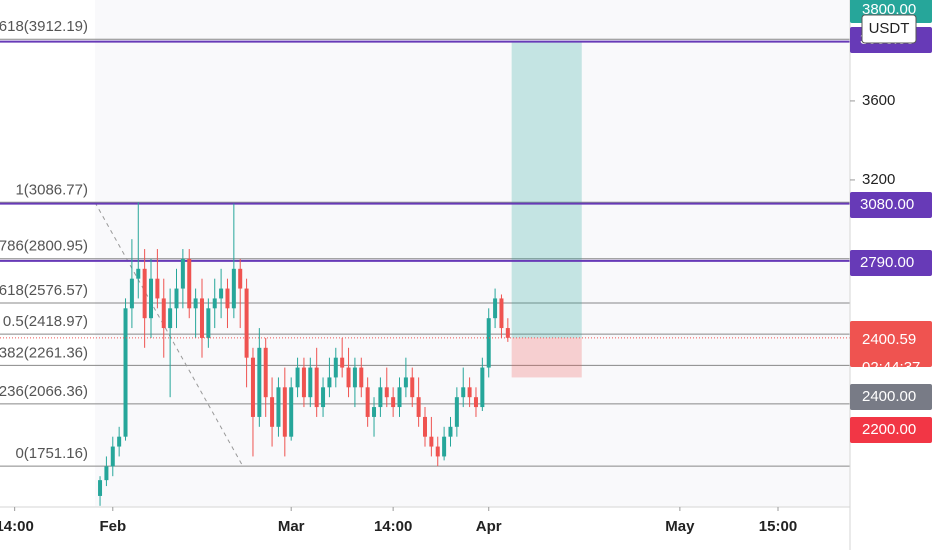 This screenshot has width=932, height=550. What do you see at coordinates (489, 526) in the screenshot?
I see `x-tick-label: Apr` at bounding box center [489, 526].